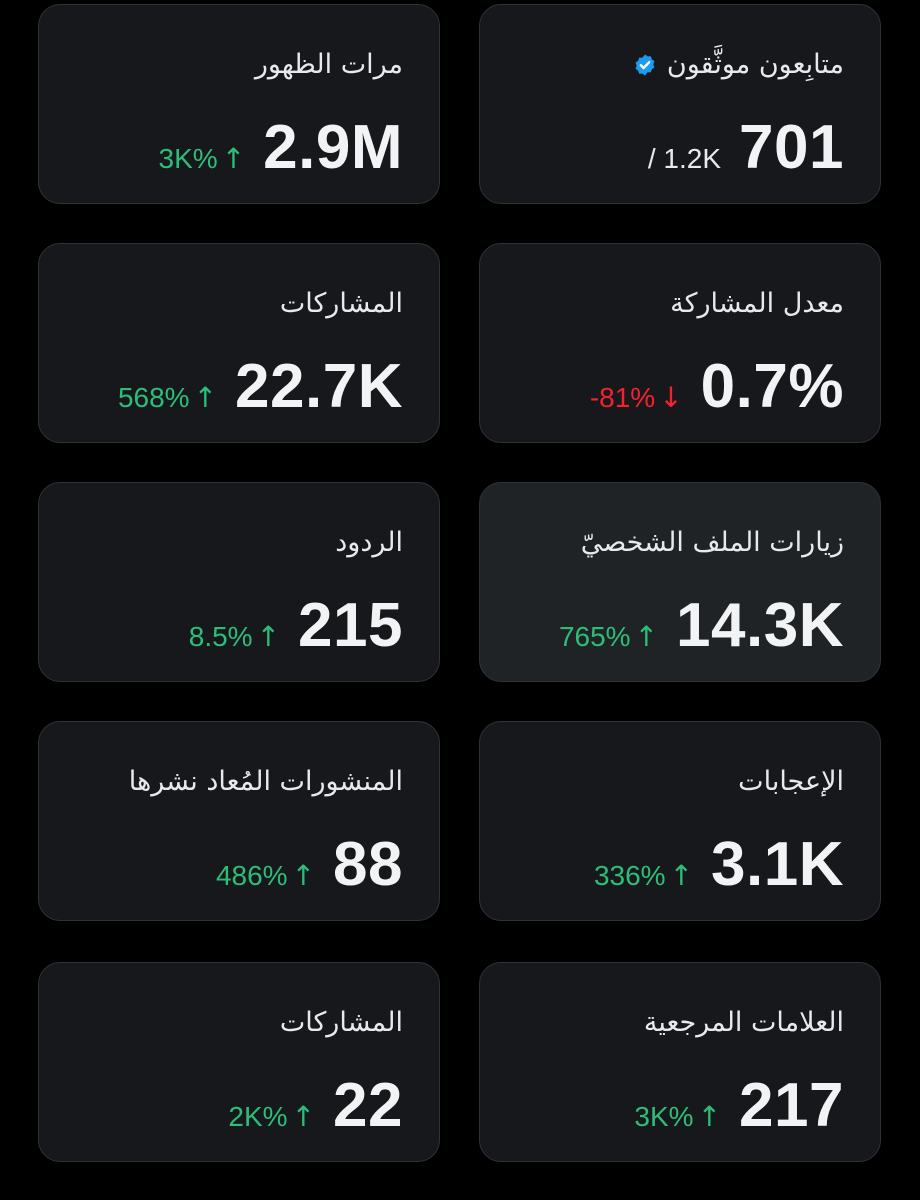  What do you see at coordinates (645, 65) in the screenshot?
I see `verified-badge-icon` at bounding box center [645, 65].